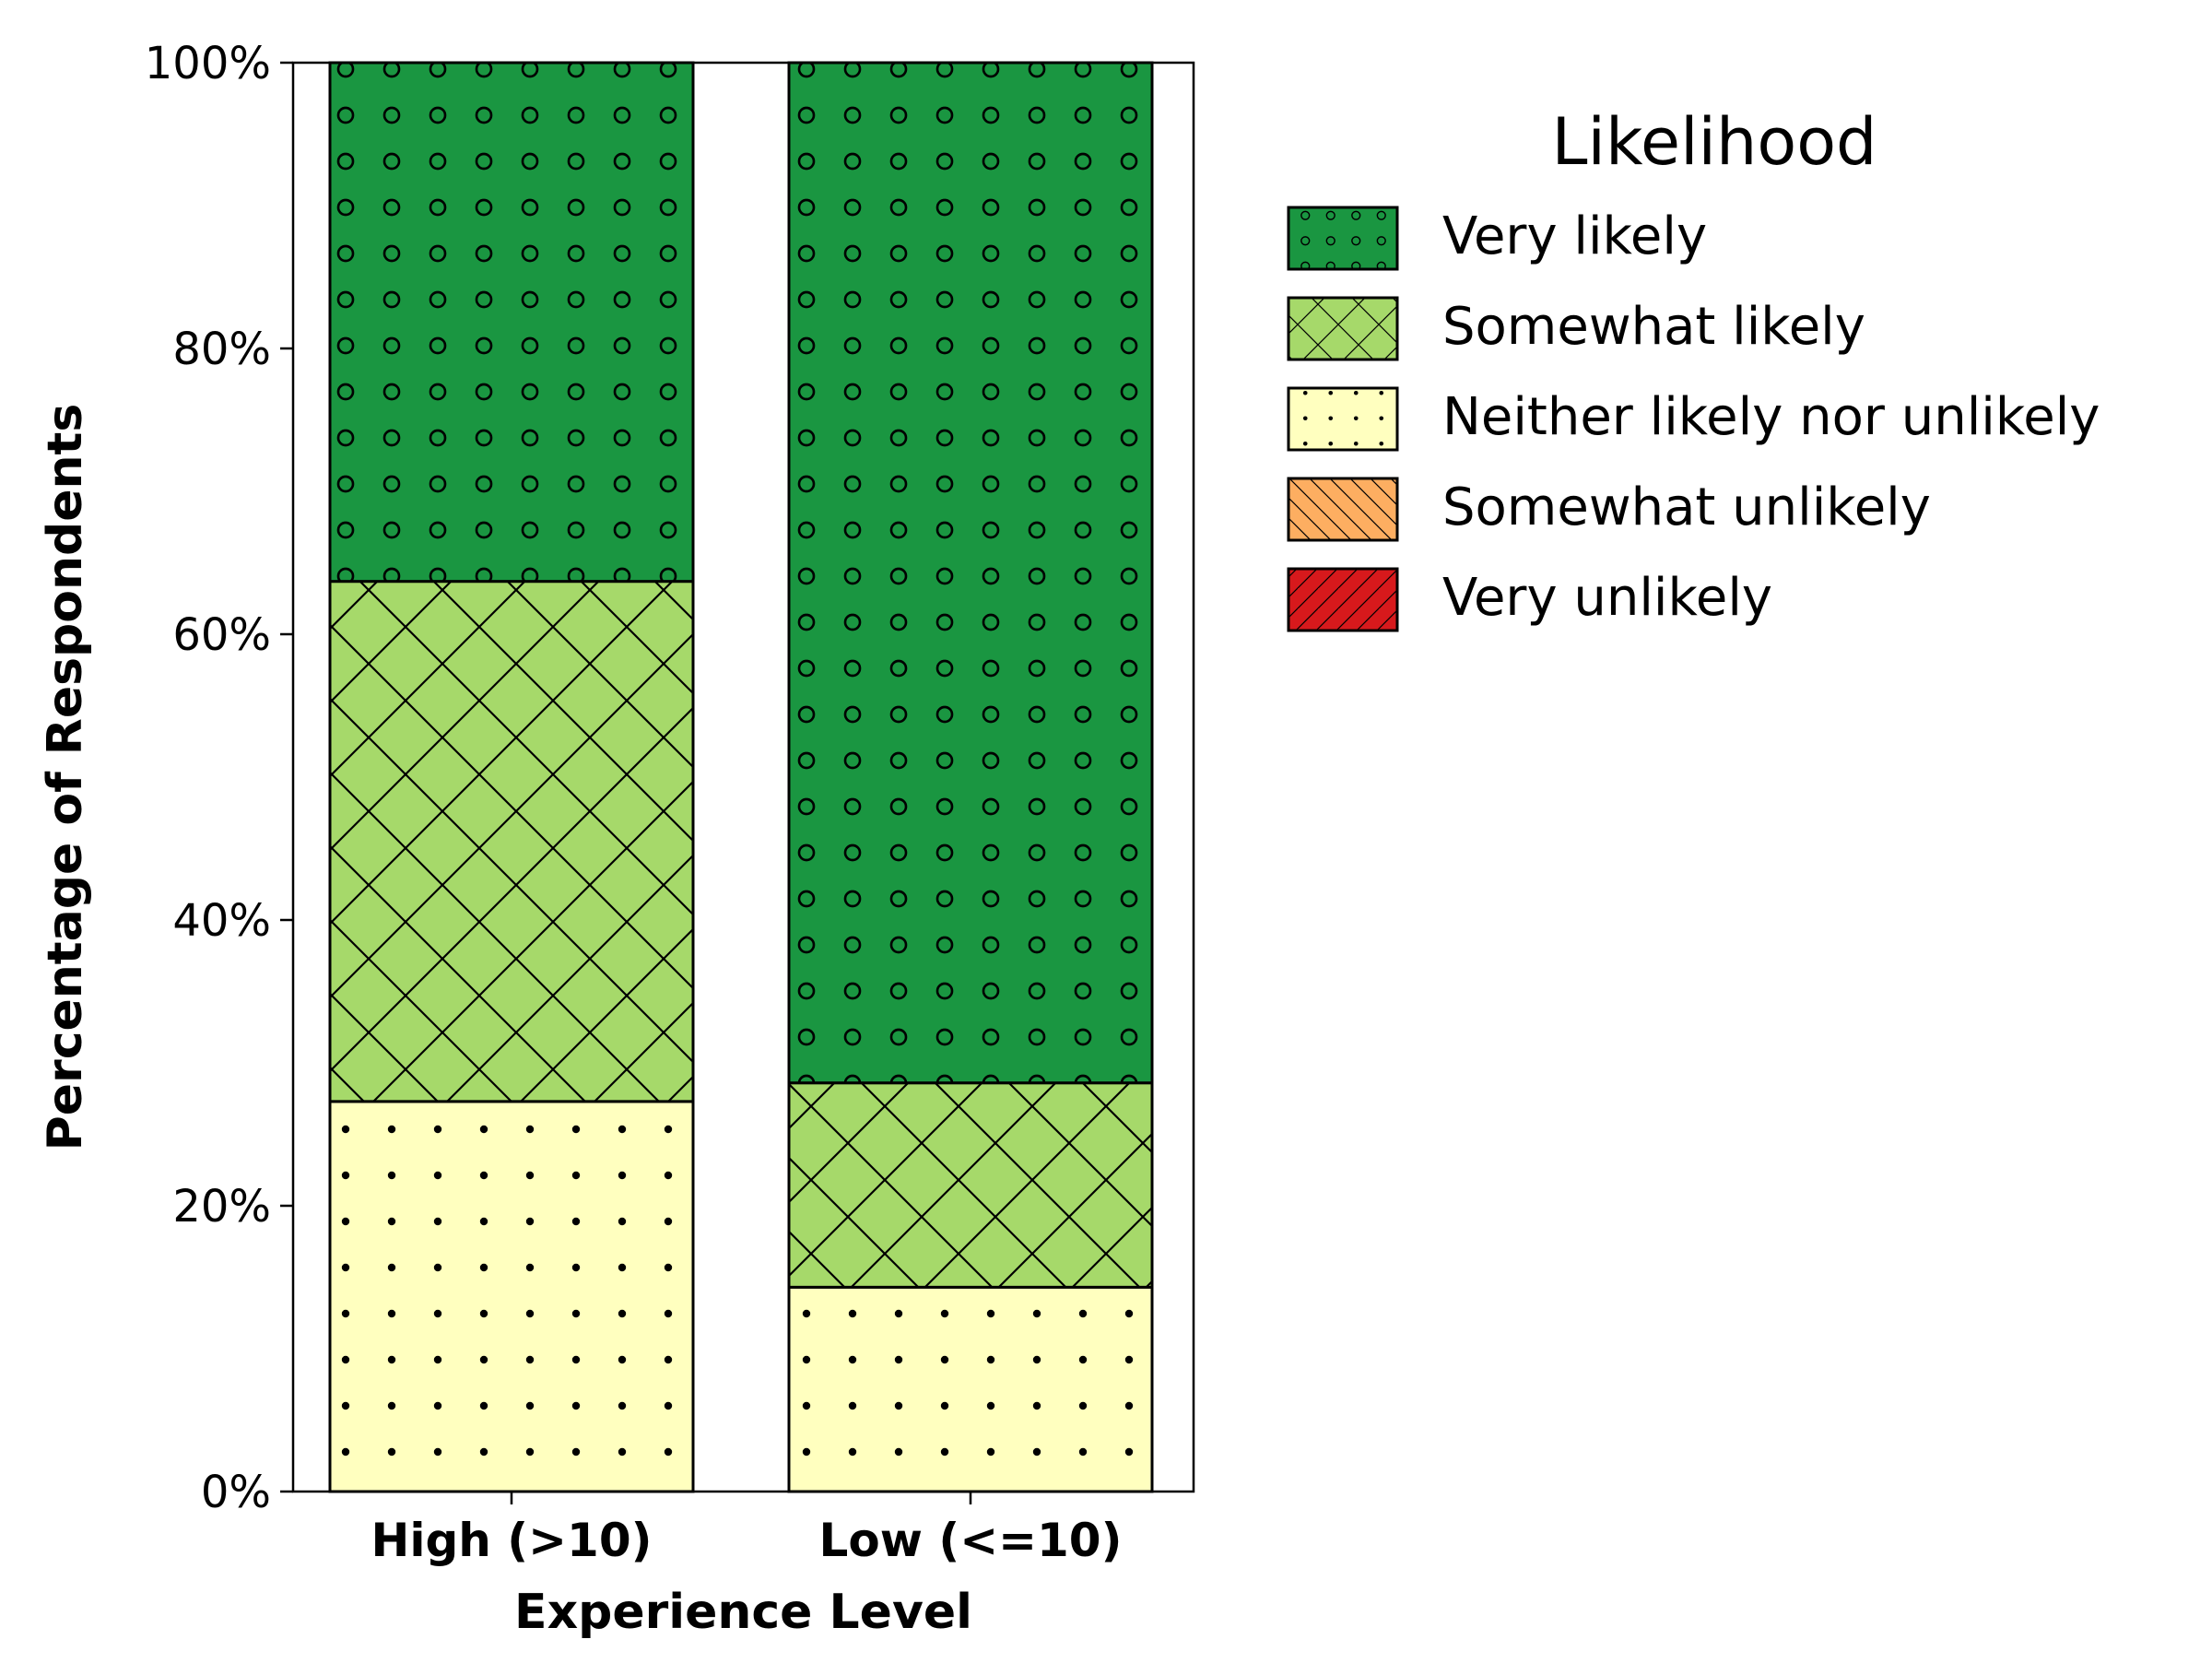  Describe the element at coordinates (65, 777) in the screenshot. I see `y-axis-label: Percentage of Respondents` at that location.